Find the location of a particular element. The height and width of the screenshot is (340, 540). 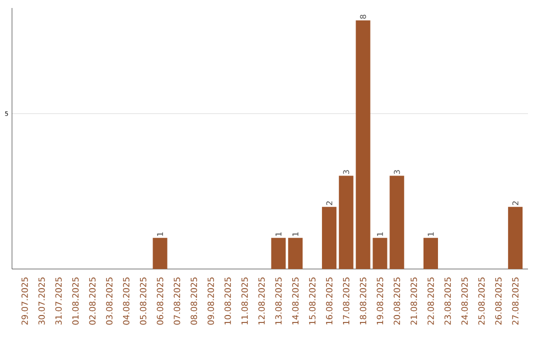

x-tick-label: 23.08.2025 is located at coordinates (447, 301).